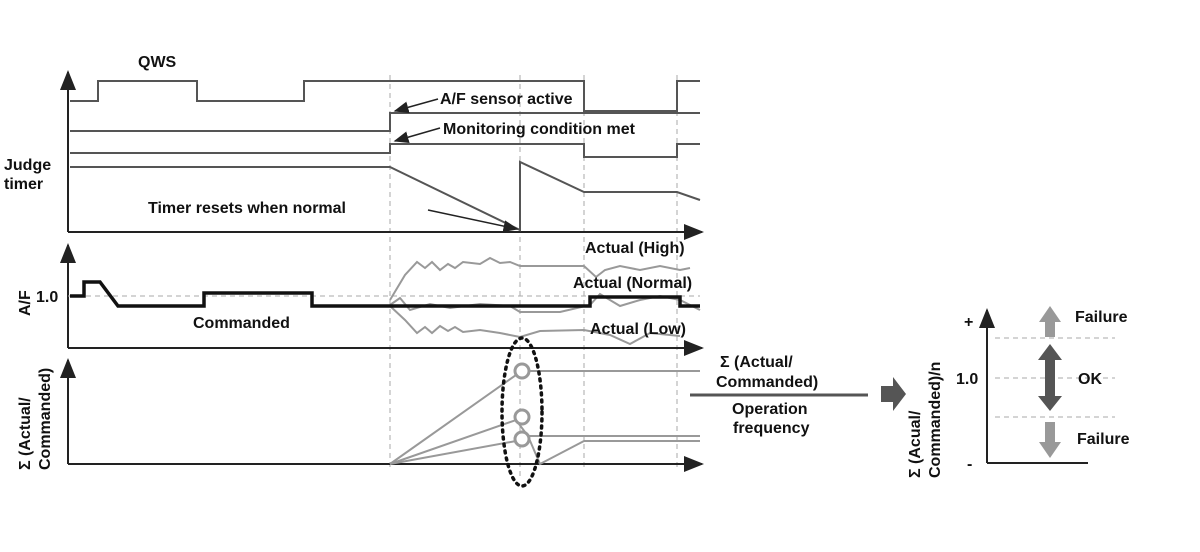  What do you see at coordinates (1050, 440) in the screenshot?
I see `failure-down-arrow-icon` at bounding box center [1050, 440].